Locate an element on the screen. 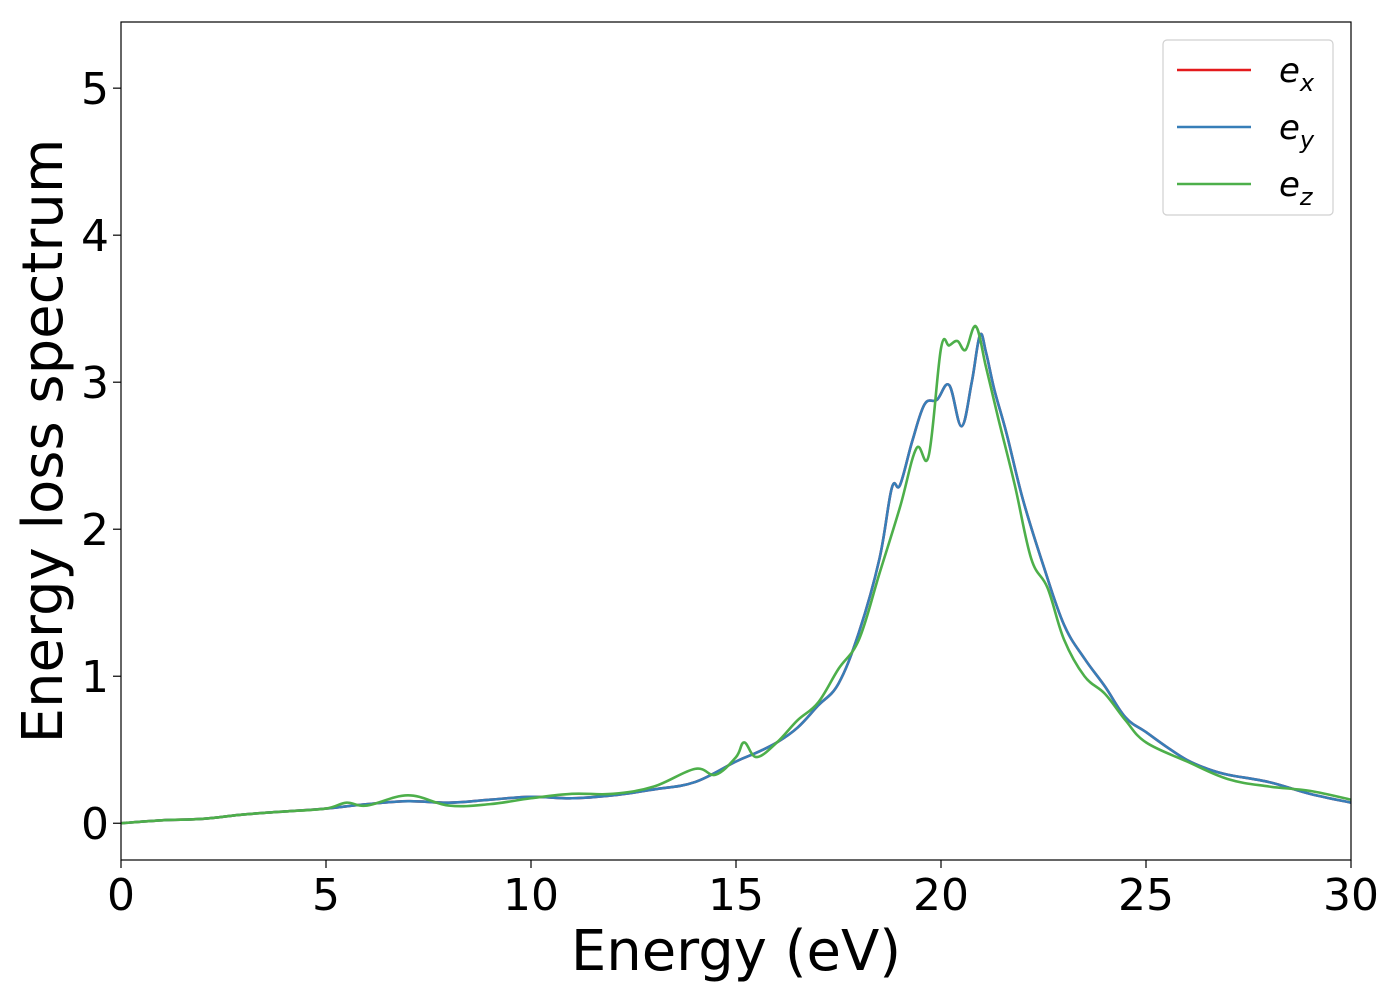  y-axis-label: Energy loss spectrum is located at coordinates (43, 441).